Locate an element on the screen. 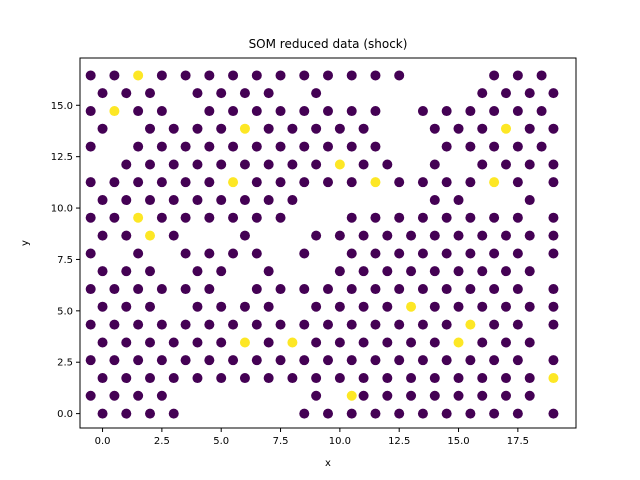  x-tick-label: 0.0 is located at coordinates (103, 441).